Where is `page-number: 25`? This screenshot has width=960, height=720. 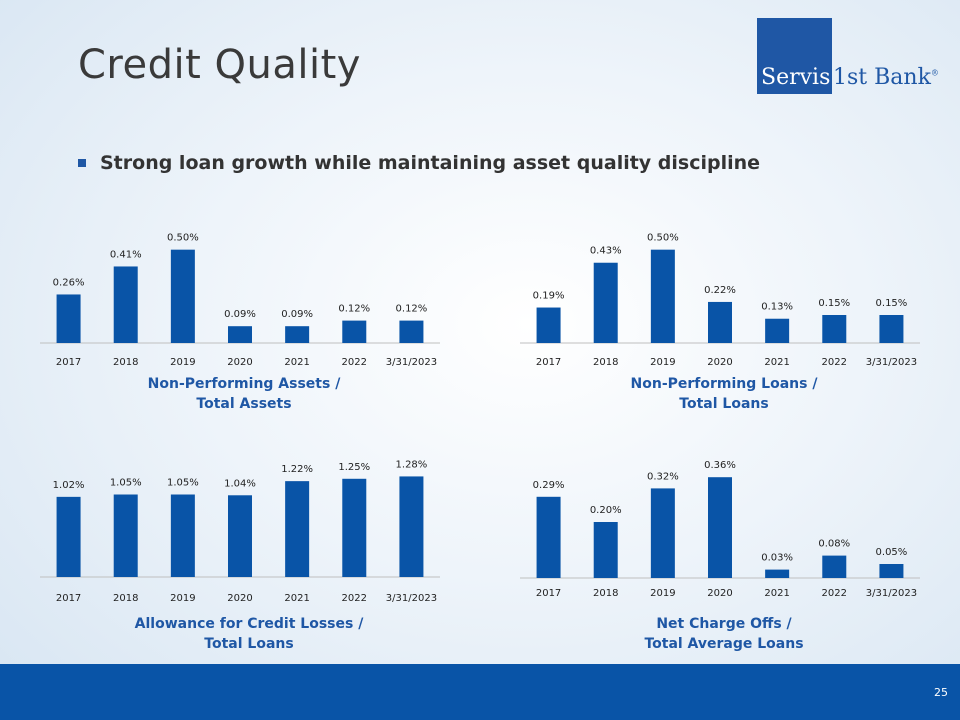 page-number: 25 is located at coordinates (941, 692).